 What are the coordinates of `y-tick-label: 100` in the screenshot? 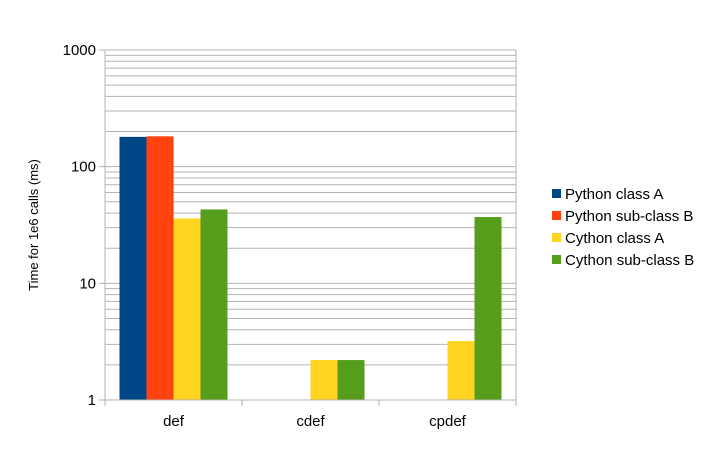 It's located at (83, 167).